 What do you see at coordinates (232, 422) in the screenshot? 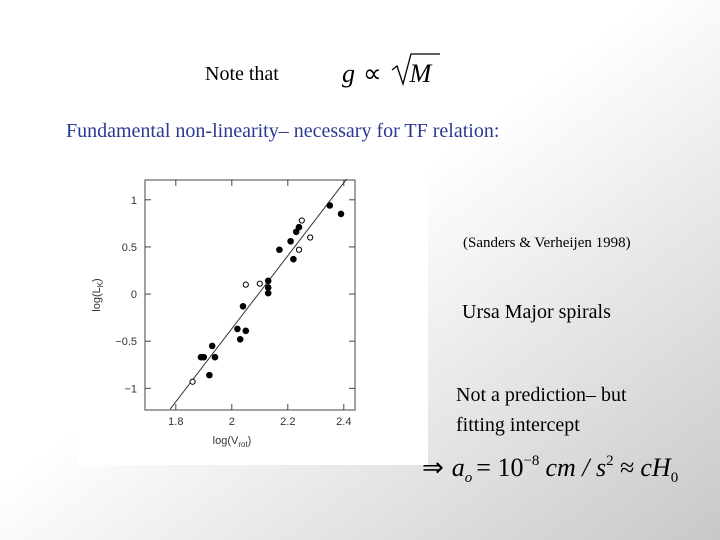
I see `x-tick-label: 2` at bounding box center [232, 422].